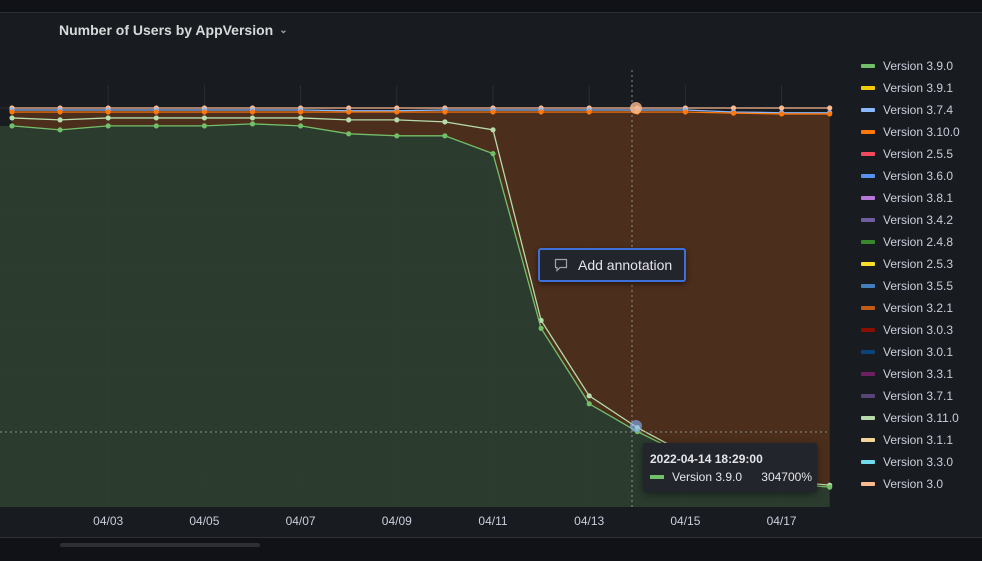 The width and height of the screenshot is (982, 561). I want to click on legend-item: Version 3.1.1, so click(910, 440).